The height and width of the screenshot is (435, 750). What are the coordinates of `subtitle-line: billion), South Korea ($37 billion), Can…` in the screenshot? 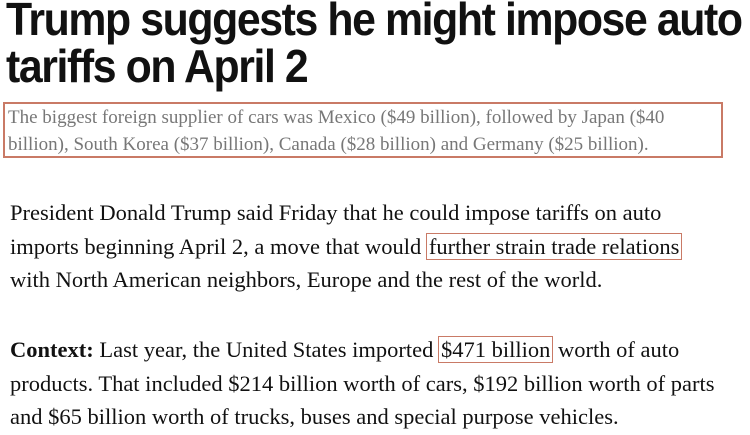 It's located at (328, 144).